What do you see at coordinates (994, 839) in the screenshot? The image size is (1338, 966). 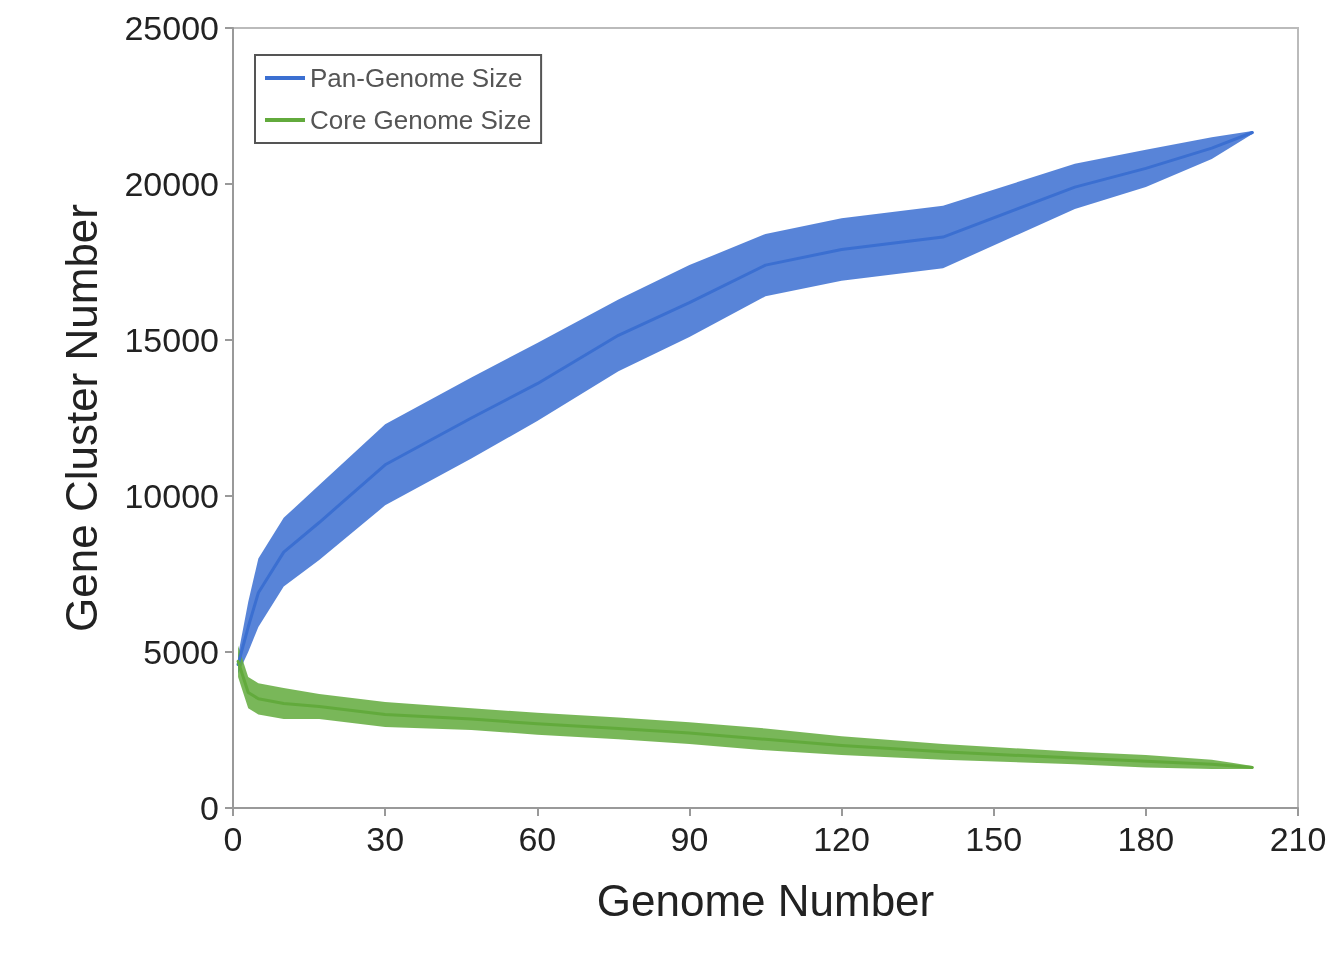 I see `x-tick-label: 150` at bounding box center [994, 839].